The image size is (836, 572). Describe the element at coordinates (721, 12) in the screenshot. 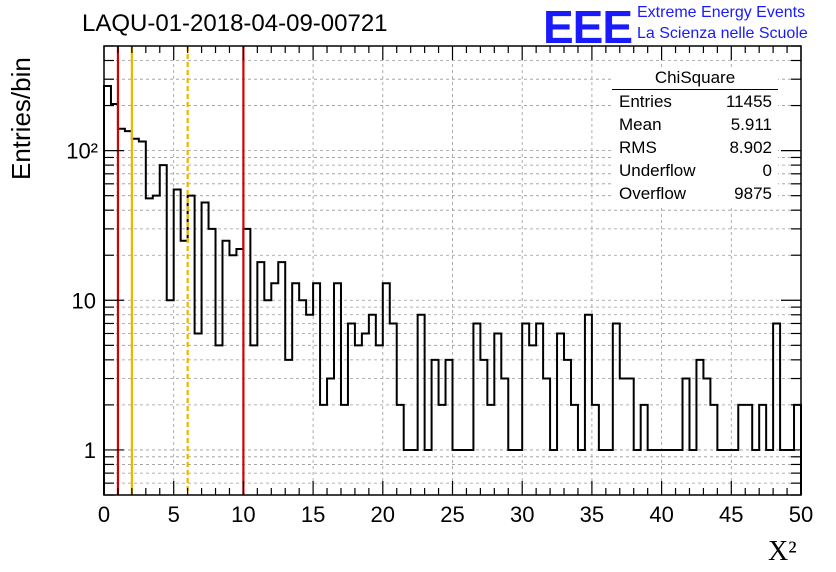

I see `logo-line-1: Extreme Energy Events` at that location.